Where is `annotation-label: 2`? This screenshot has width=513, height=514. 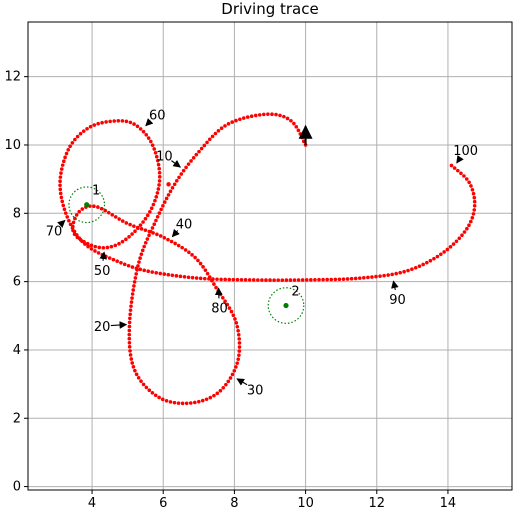 annotation-label: 2 is located at coordinates (295, 291).